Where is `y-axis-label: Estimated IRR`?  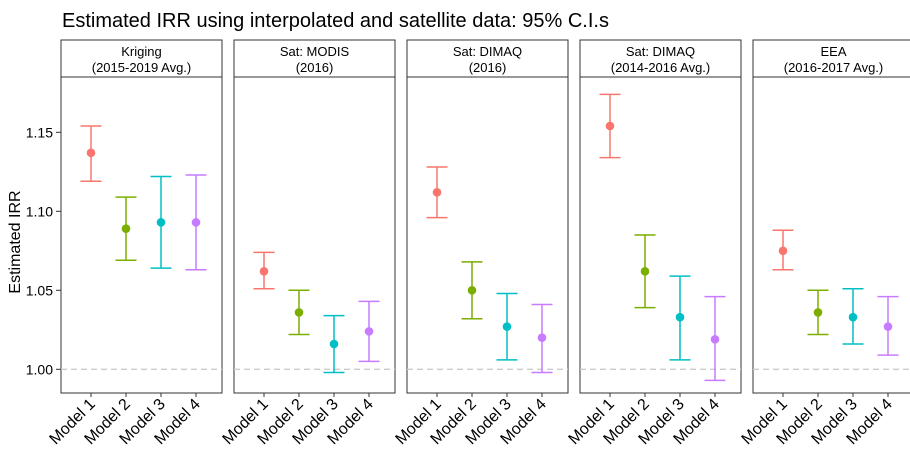
y-axis-label: Estimated IRR is located at coordinates (15, 241).